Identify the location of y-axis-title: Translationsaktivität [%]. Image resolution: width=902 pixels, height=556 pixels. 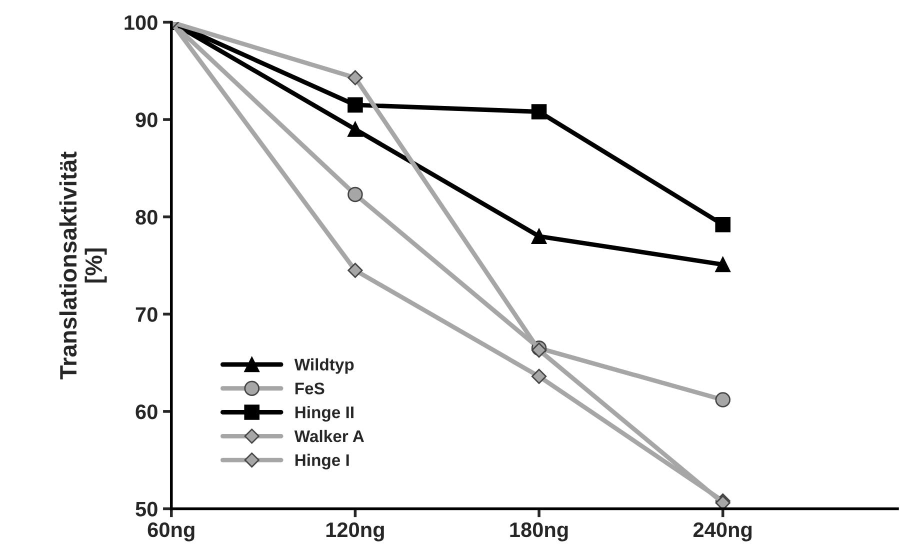
(83, 266).